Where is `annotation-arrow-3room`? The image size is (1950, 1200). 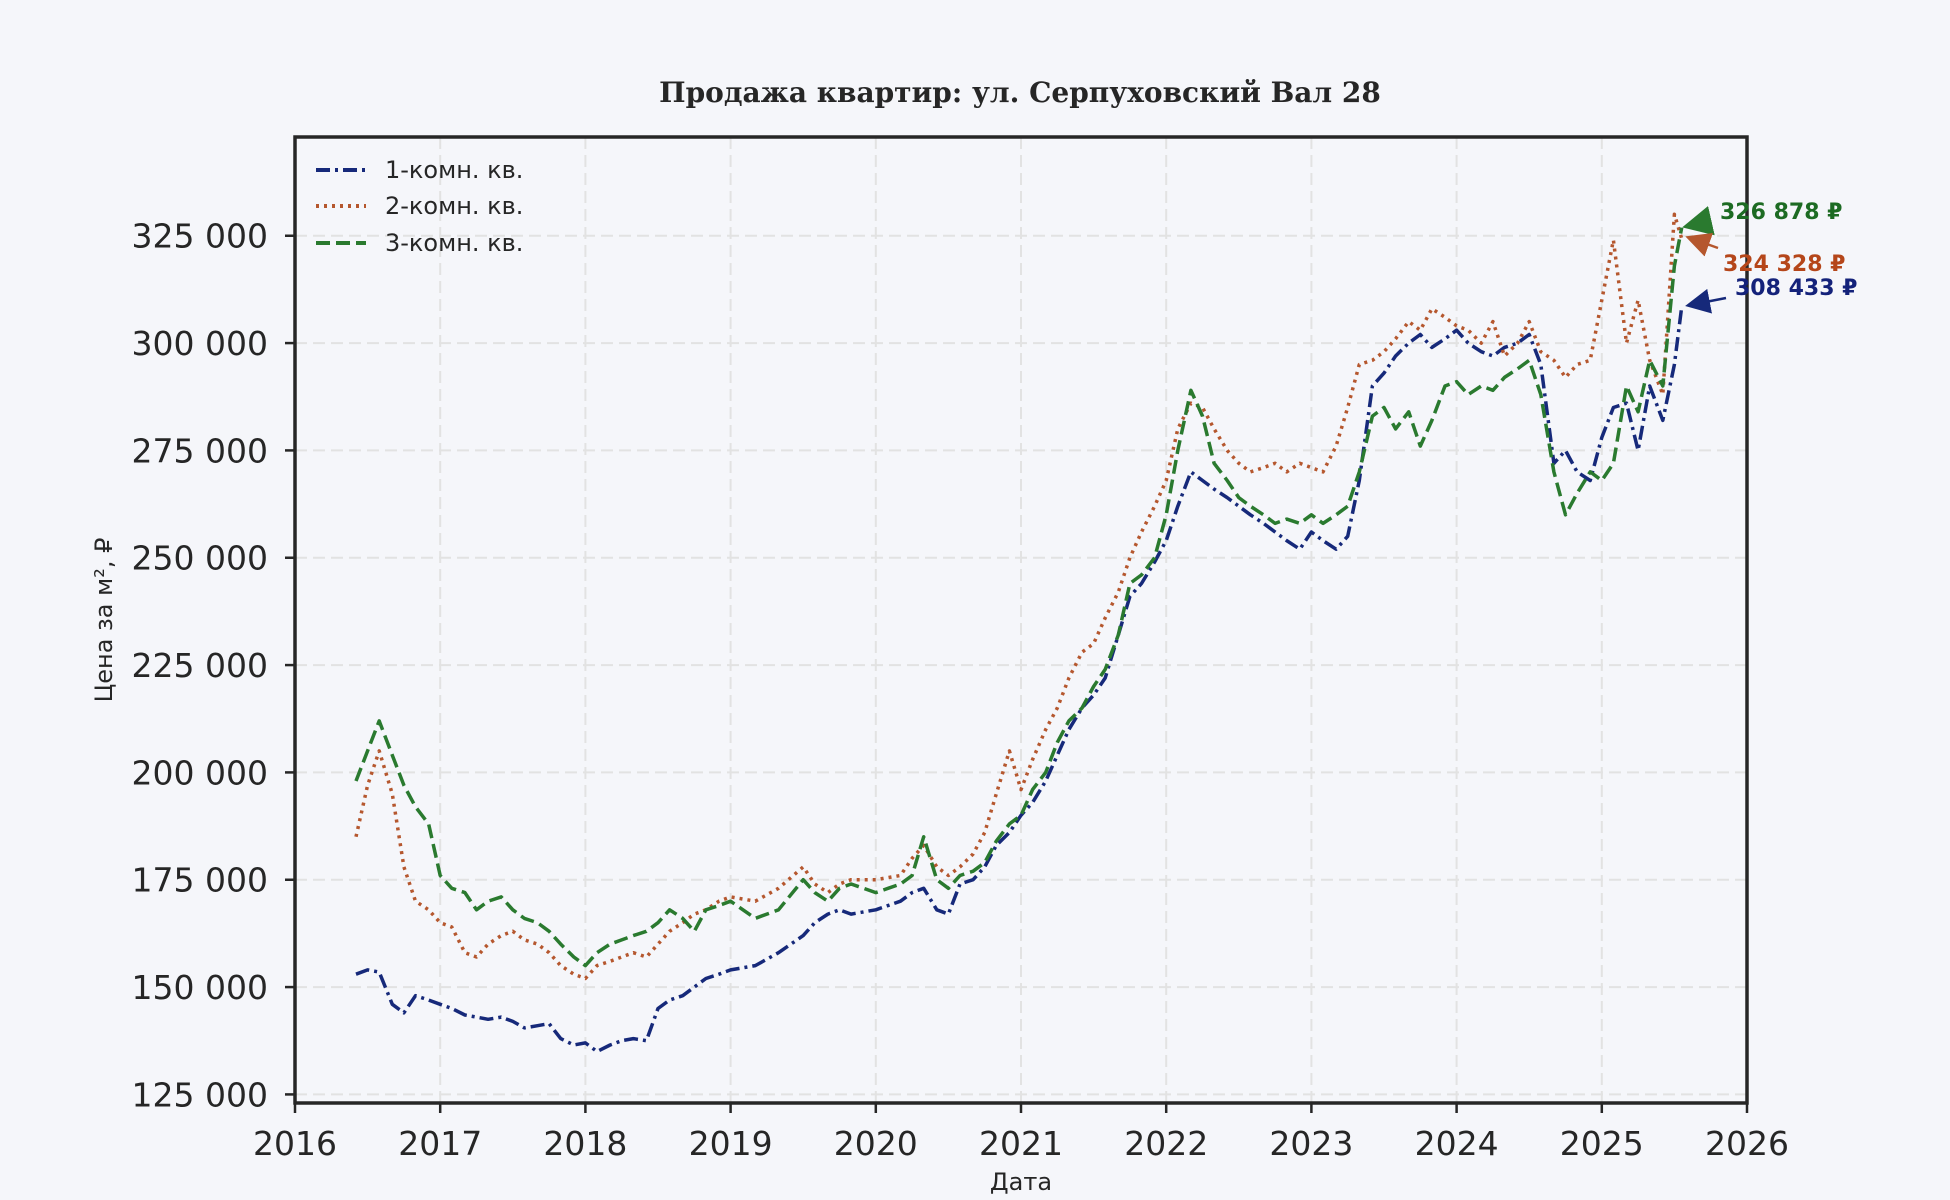 annotation-arrow-3room is located at coordinates (1698, 221).